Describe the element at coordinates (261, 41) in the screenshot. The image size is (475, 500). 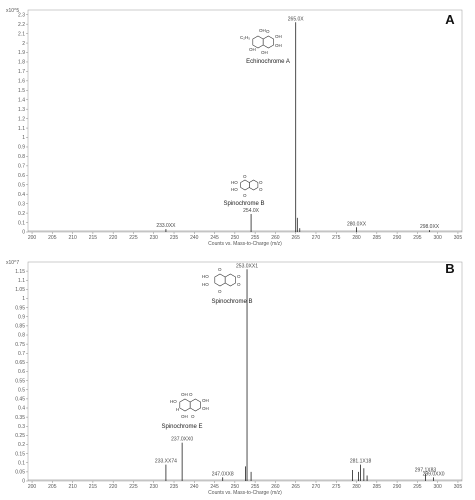
I see `echinochrome-a-structure: C₂H₅ OH OH OH OH O OH` at that location.